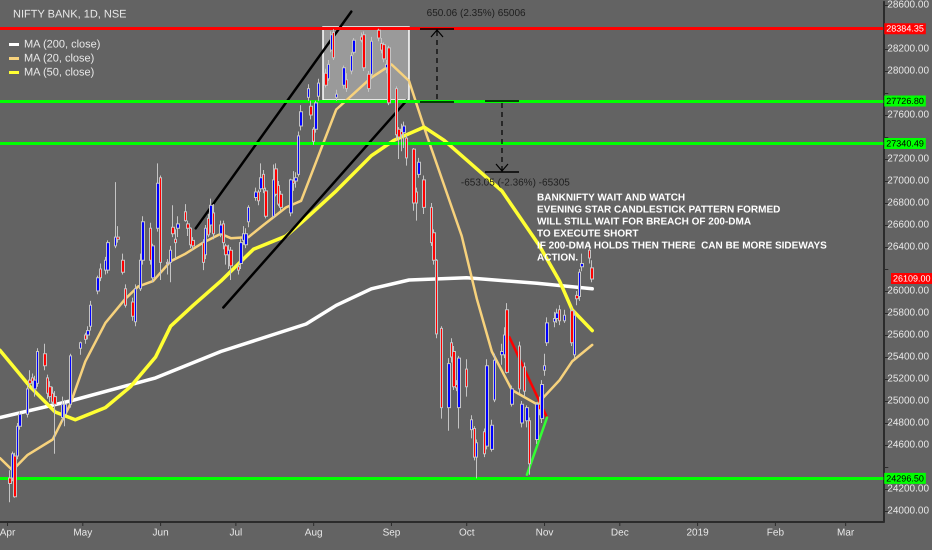  Describe the element at coordinates (908, 247) in the screenshot. I see `y-tick-label: 26400.00` at that location.